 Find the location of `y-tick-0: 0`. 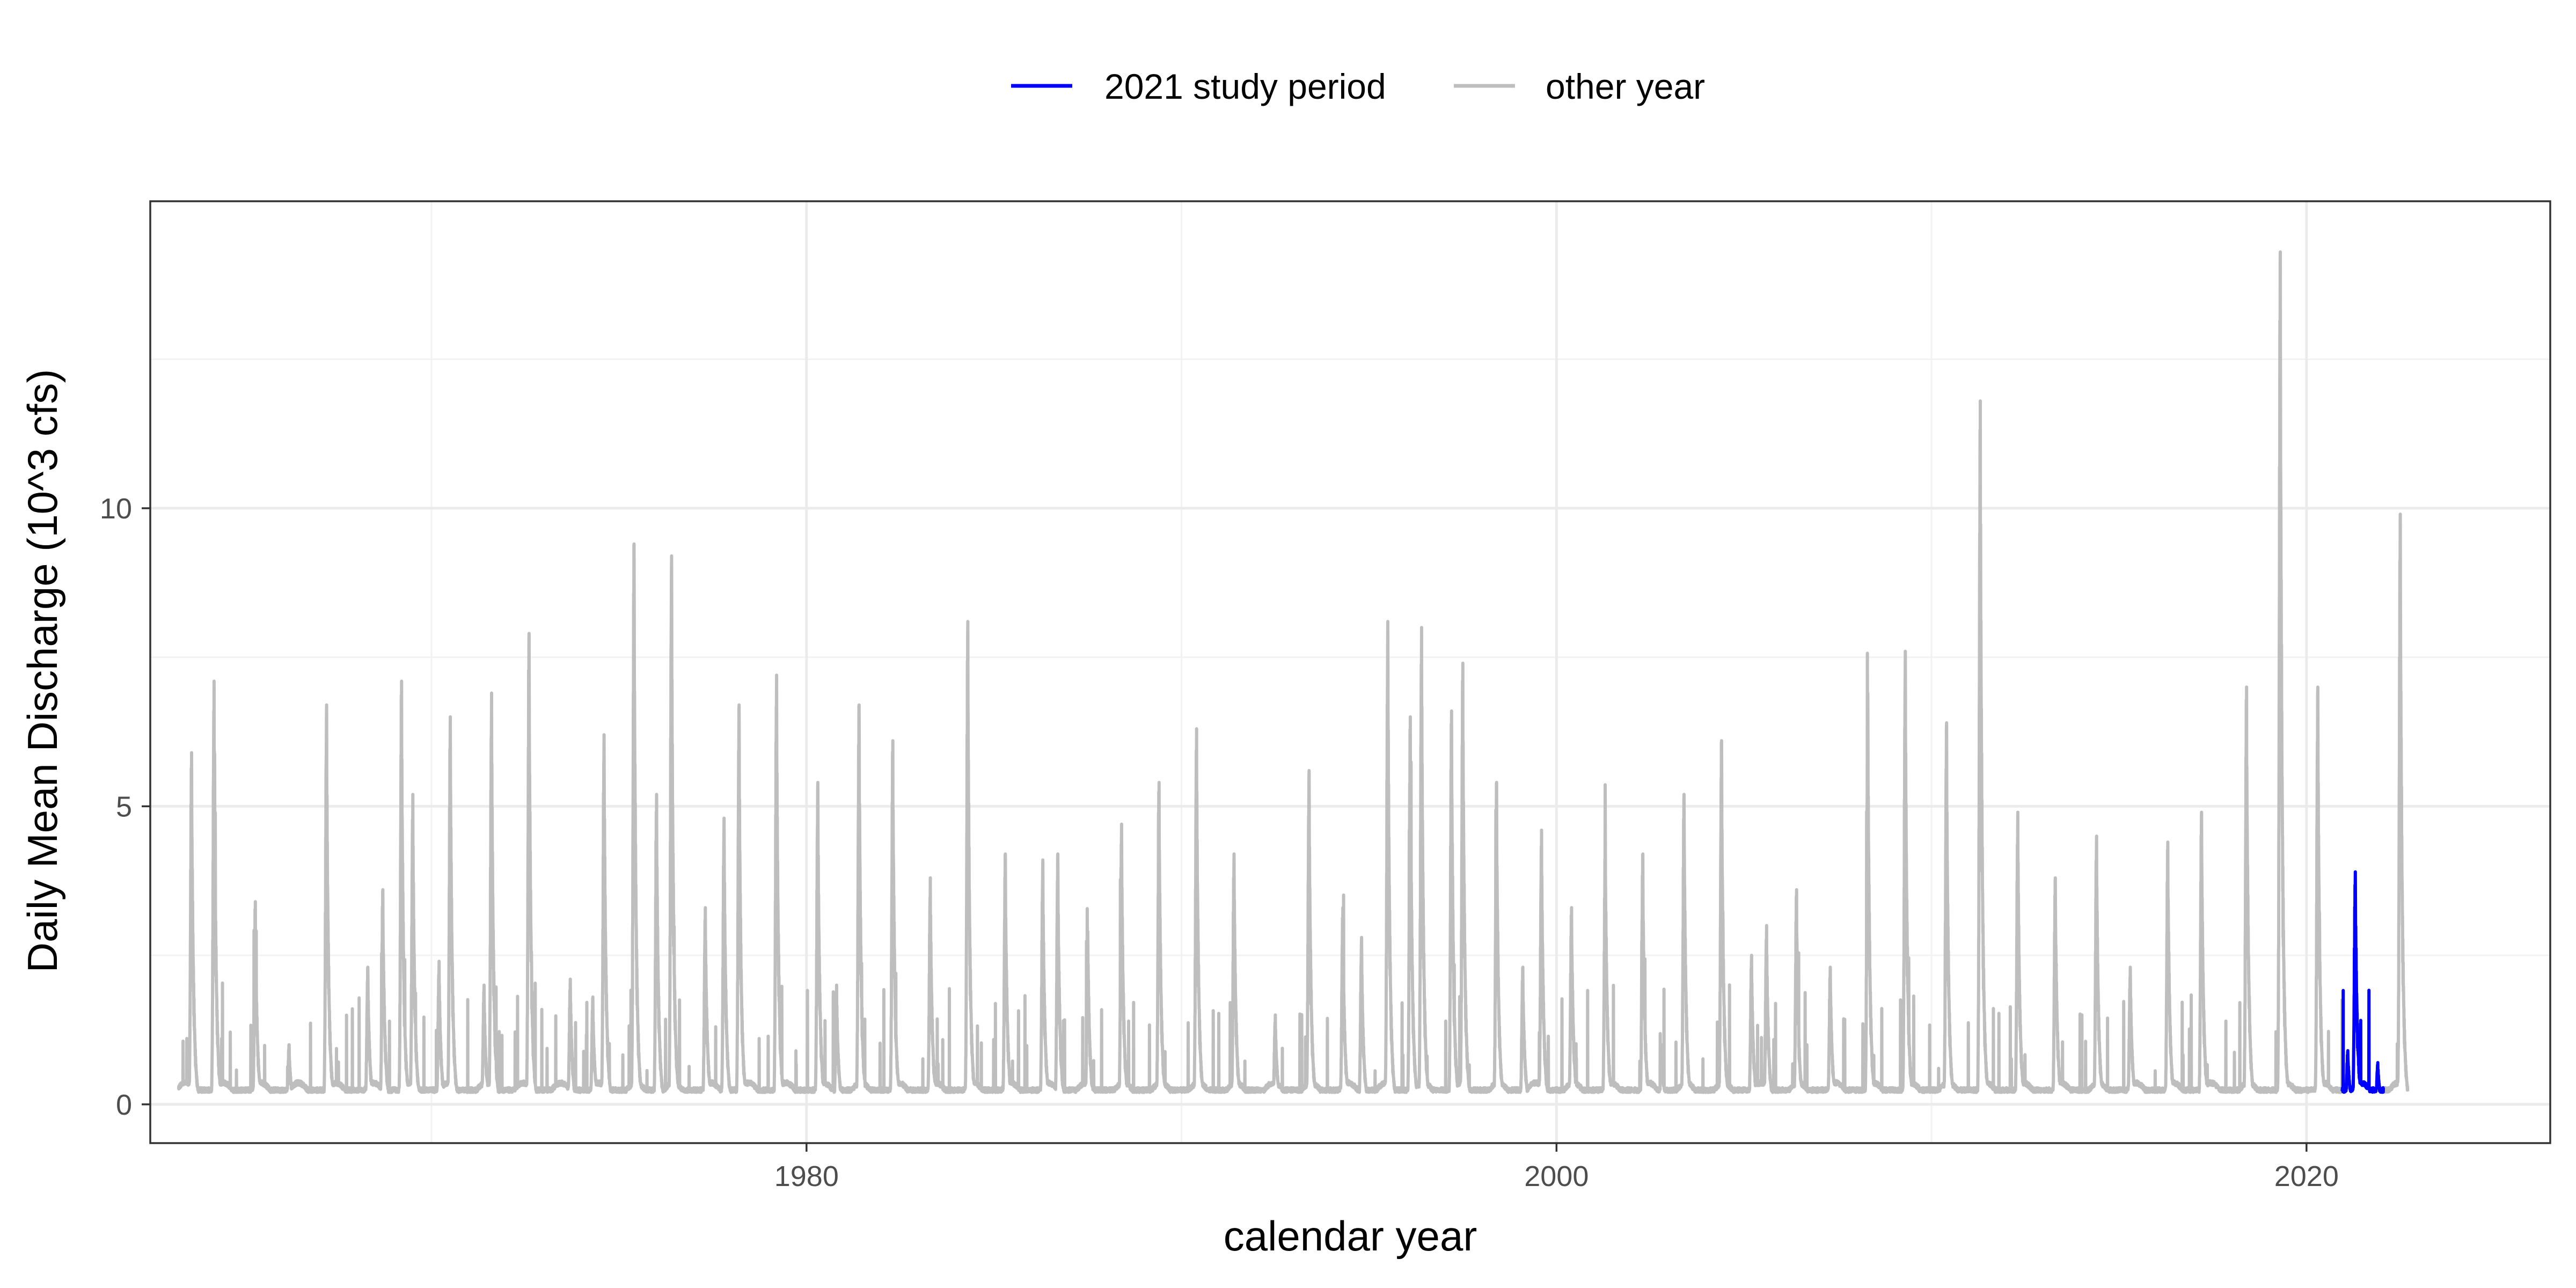

y-tick-0: 0 is located at coordinates (133, 1105).